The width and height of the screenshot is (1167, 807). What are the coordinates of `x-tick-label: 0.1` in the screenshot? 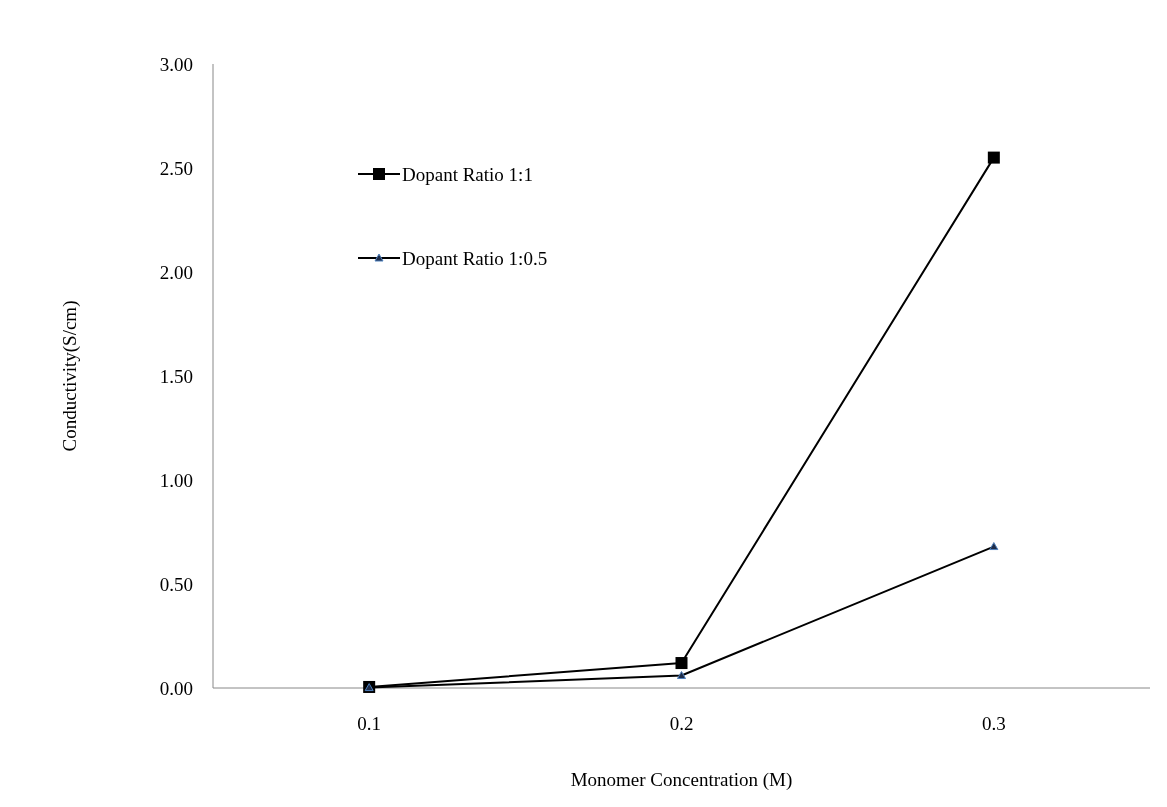 It's located at (369, 723).